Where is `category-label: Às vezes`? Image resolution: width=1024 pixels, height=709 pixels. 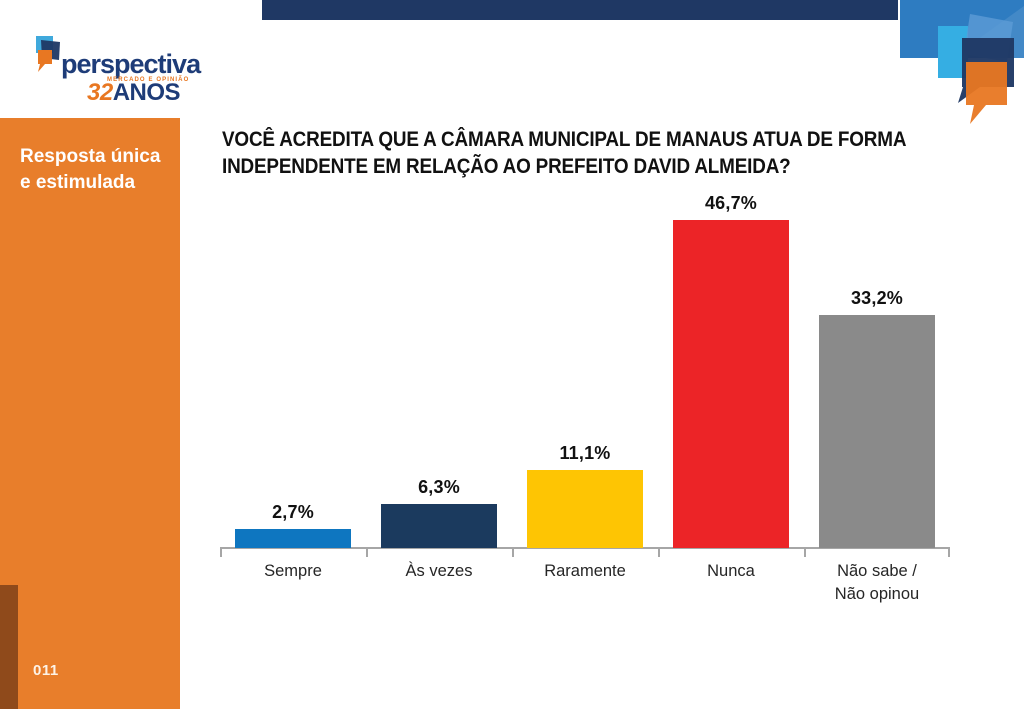 category-label: Às vezes is located at coordinates (439, 571).